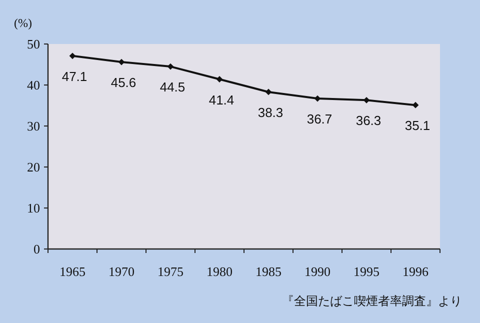 Image resolution: width=480 pixels, height=323 pixels. Describe the element at coordinates (33, 44) in the screenshot. I see `y-tick-label: 50` at that location.